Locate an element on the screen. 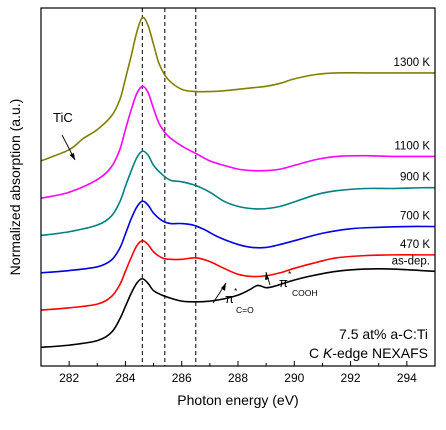 The height and width of the screenshot is (430, 446). annotation-pi-co-sup: * is located at coordinates (236, 291).